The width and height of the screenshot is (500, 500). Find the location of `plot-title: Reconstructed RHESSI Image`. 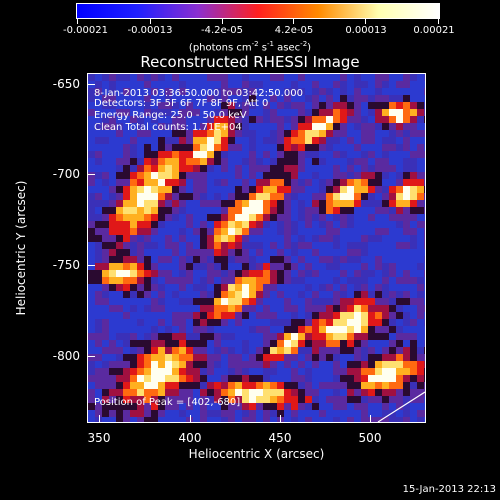

plot-title: Reconstructed RHESSI Image is located at coordinates (250, 62).